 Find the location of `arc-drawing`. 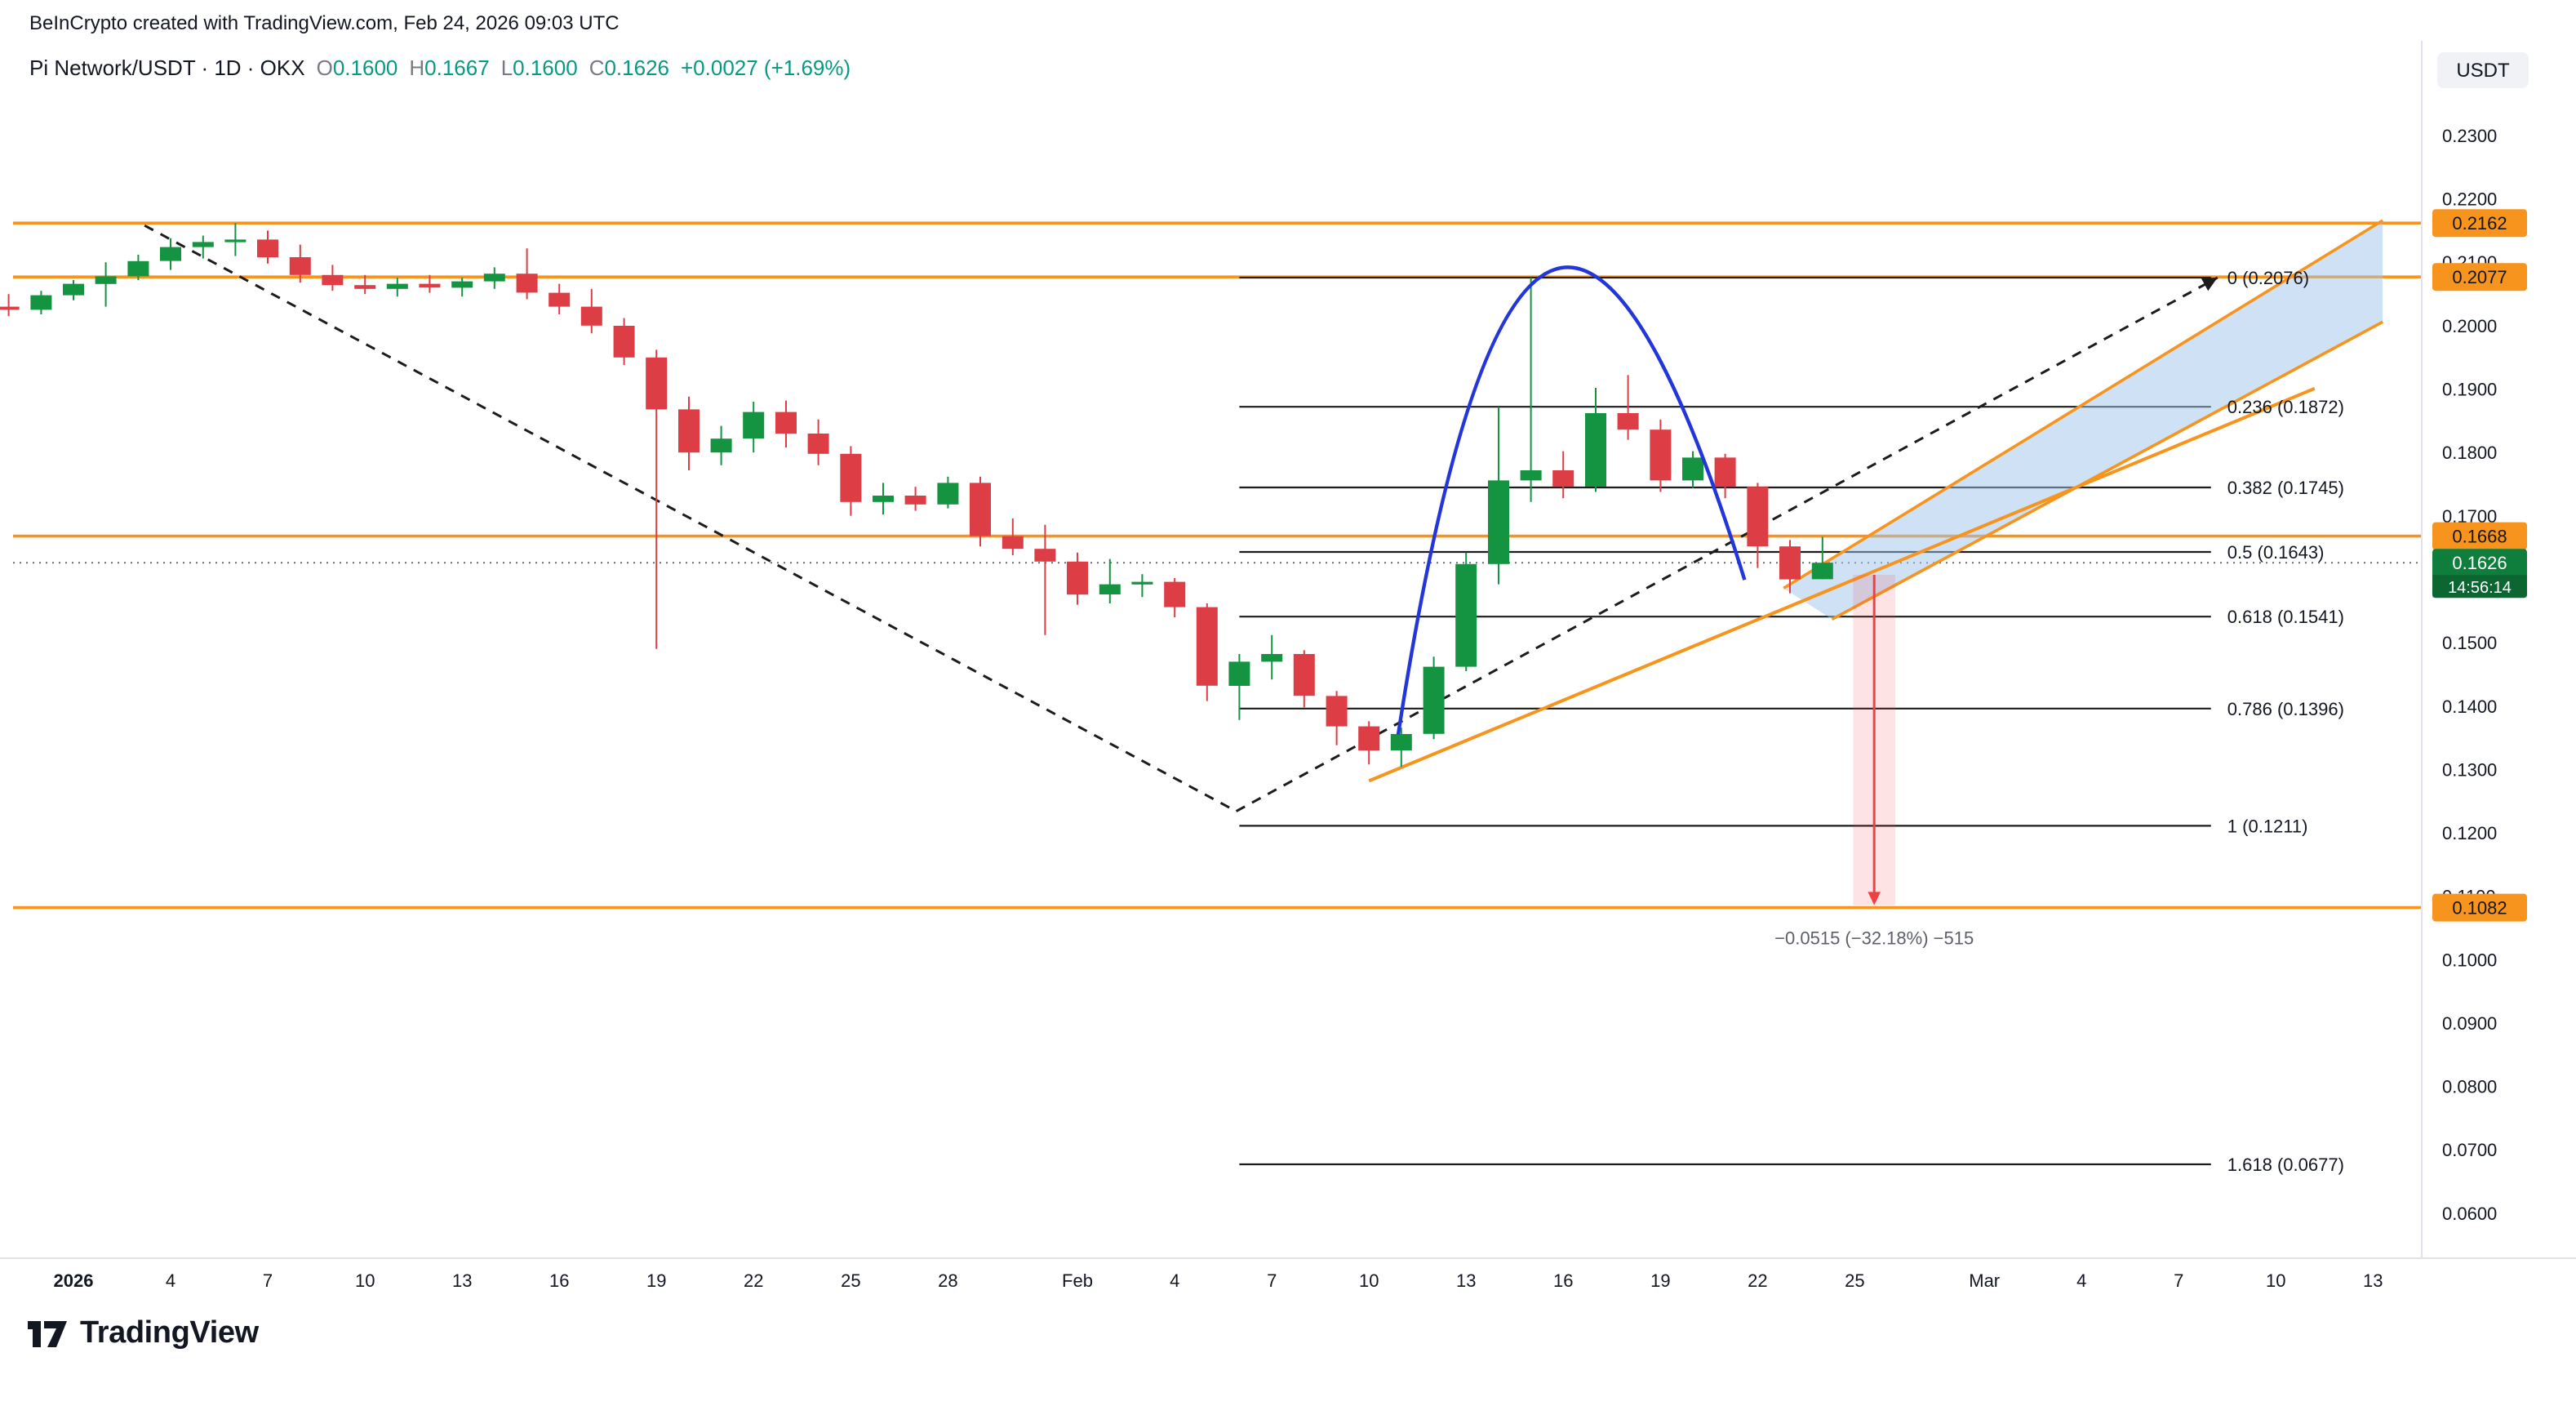

arc-drawing is located at coordinates (1571, 500).